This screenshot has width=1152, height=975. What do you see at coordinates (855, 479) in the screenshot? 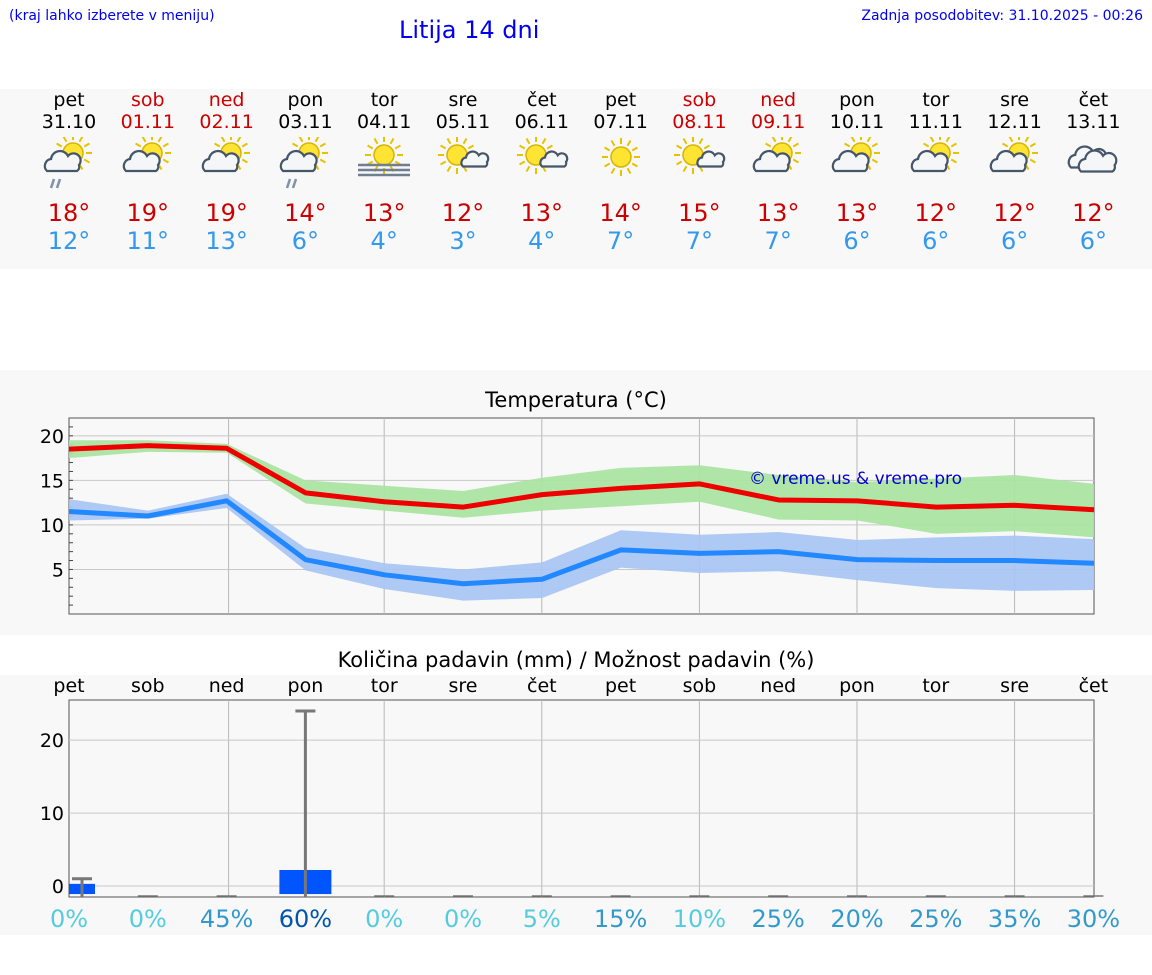
I see `watermark: © vreme.us & vreme.pro` at bounding box center [855, 479].